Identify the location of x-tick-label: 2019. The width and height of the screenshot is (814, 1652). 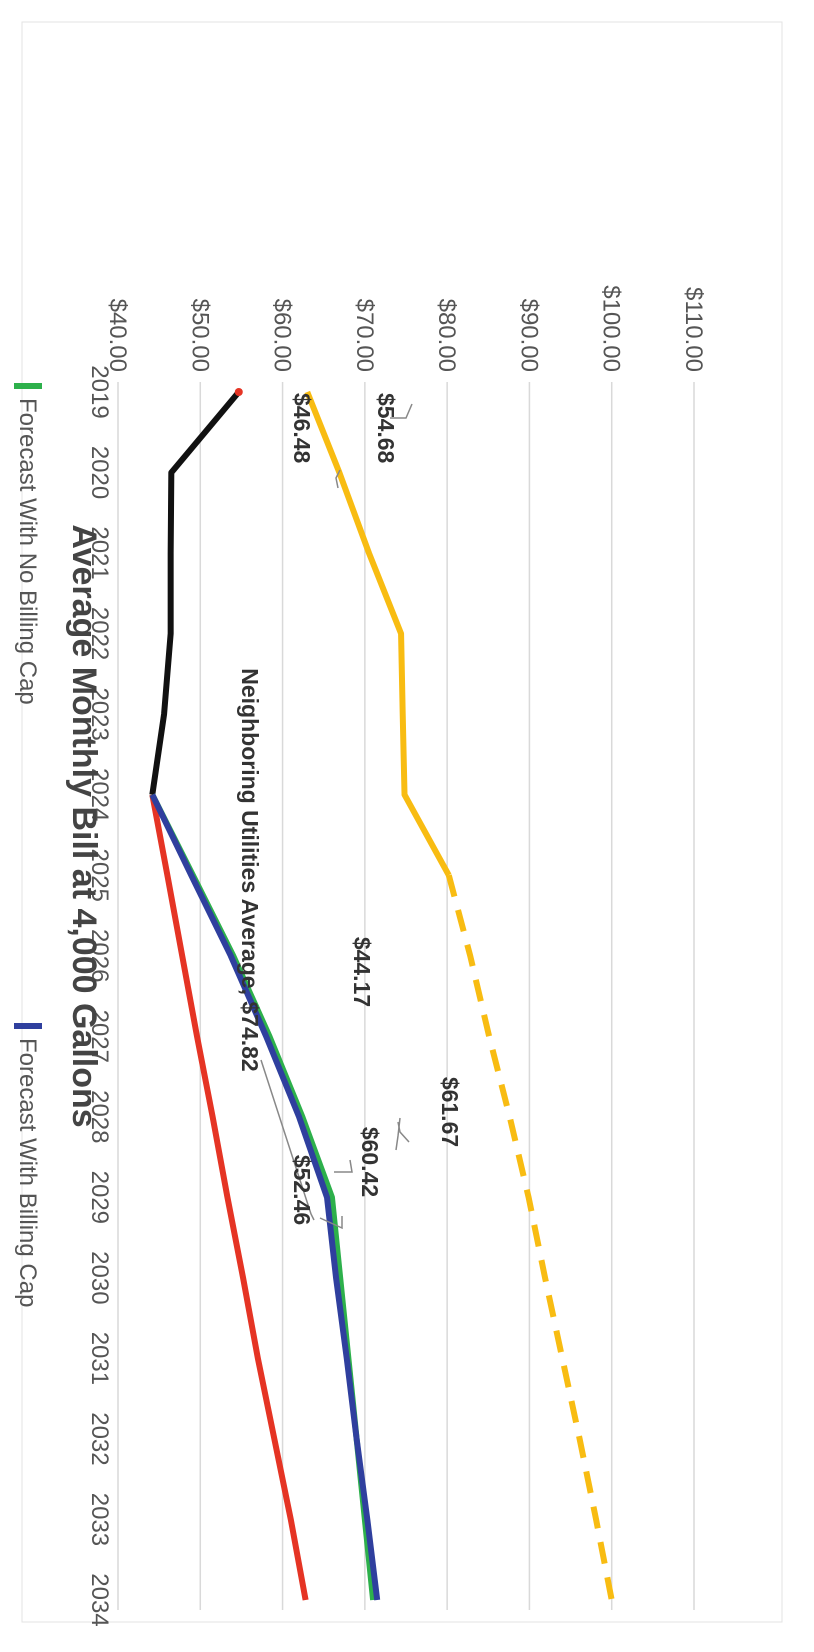
(99, 391).